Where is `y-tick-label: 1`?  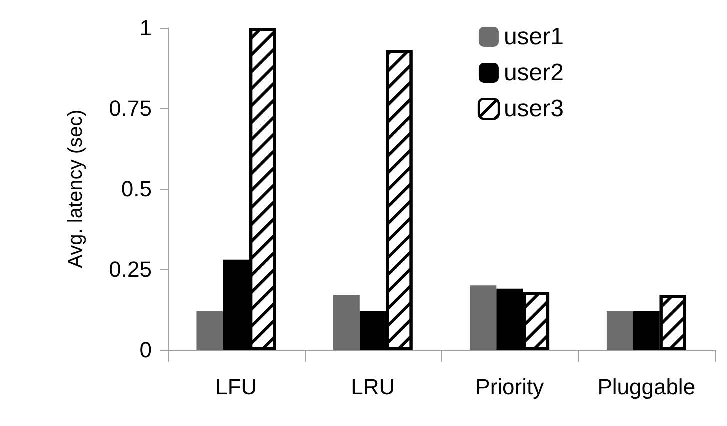 y-tick-label: 1 is located at coordinates (146, 28).